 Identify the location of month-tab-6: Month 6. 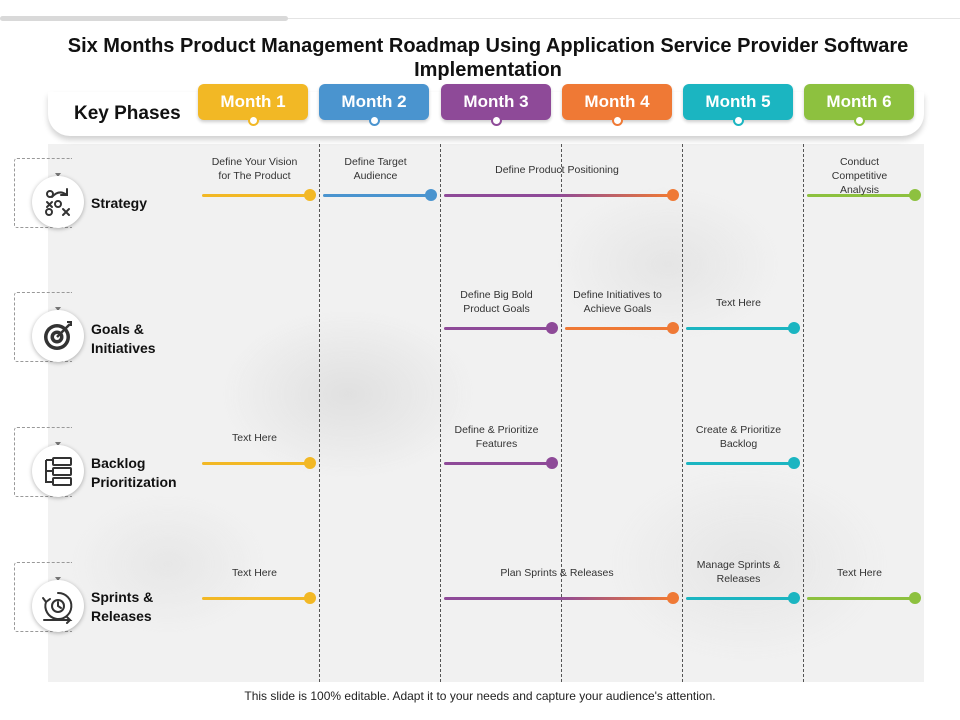
(859, 102).